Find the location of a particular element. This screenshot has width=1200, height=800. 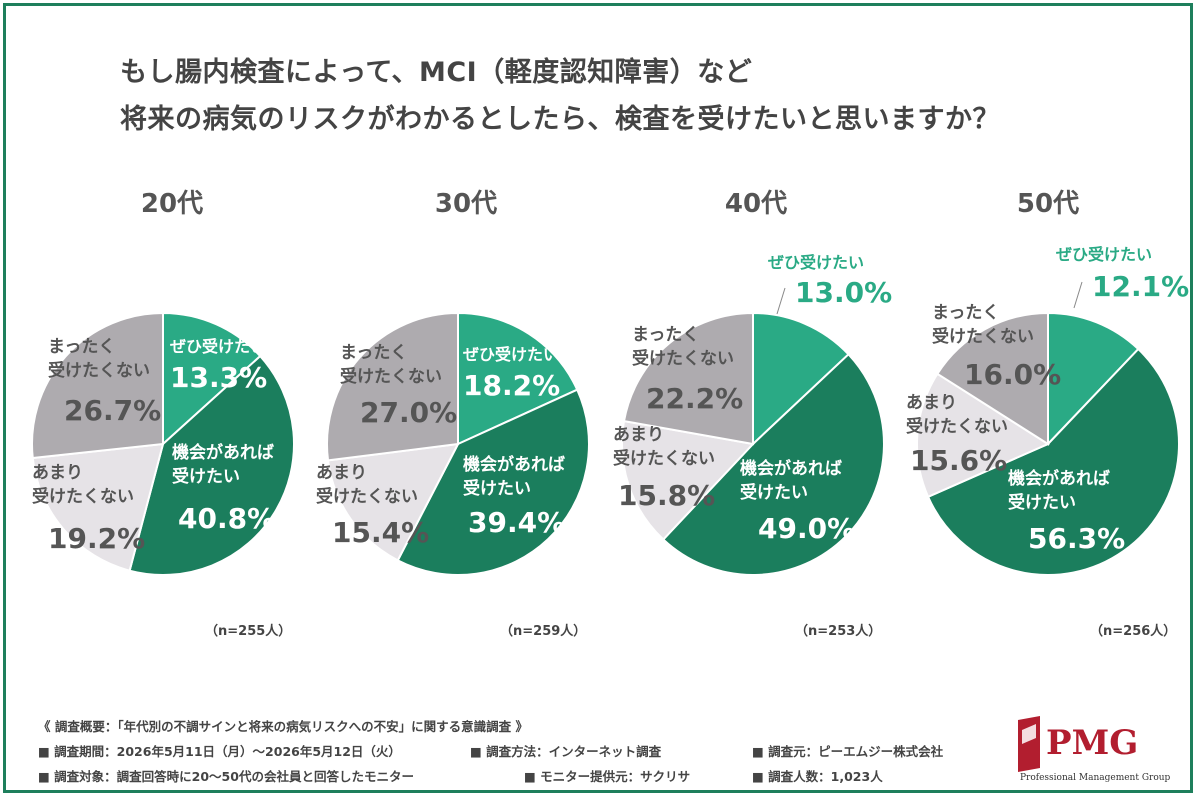

slice-value-20代-kikai: 40.8% is located at coordinates (226, 518).